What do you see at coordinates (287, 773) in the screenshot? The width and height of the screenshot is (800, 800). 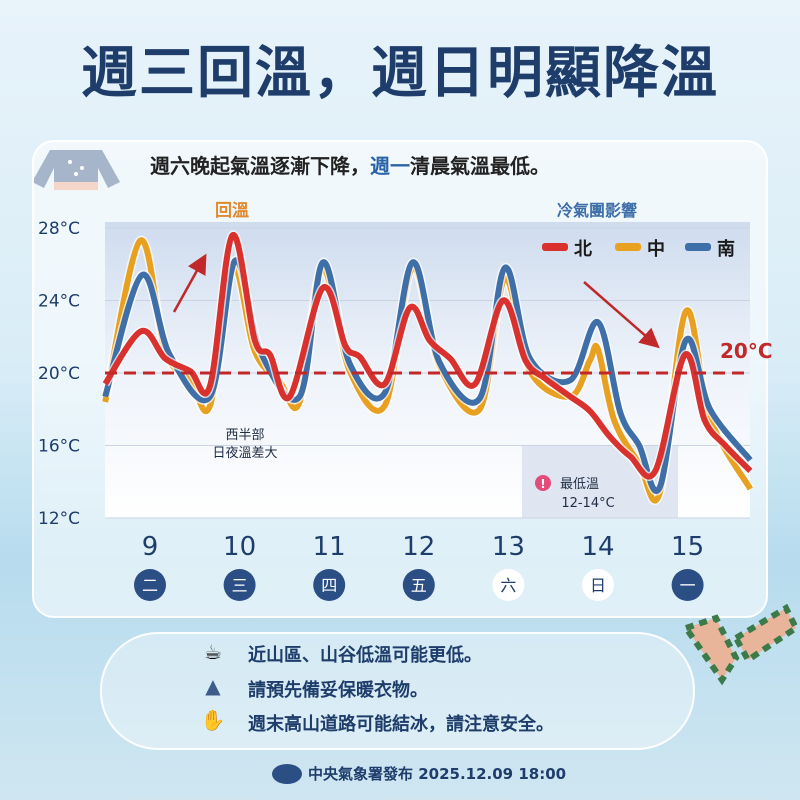 I see `cwa-logo-icon` at bounding box center [287, 773].